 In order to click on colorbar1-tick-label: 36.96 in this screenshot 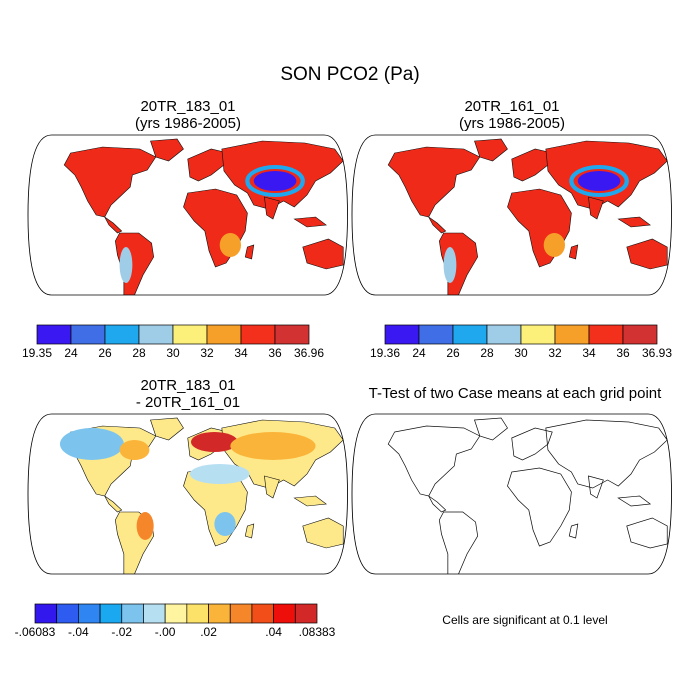, I will do `click(309, 353)`.